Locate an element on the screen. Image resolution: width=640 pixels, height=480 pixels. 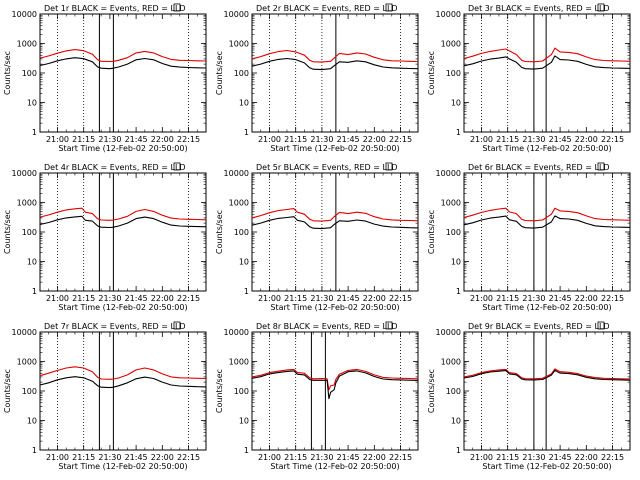
panel-title: Det 7r BLACK = Events, RED = LLD is located at coordinates (115, 326).